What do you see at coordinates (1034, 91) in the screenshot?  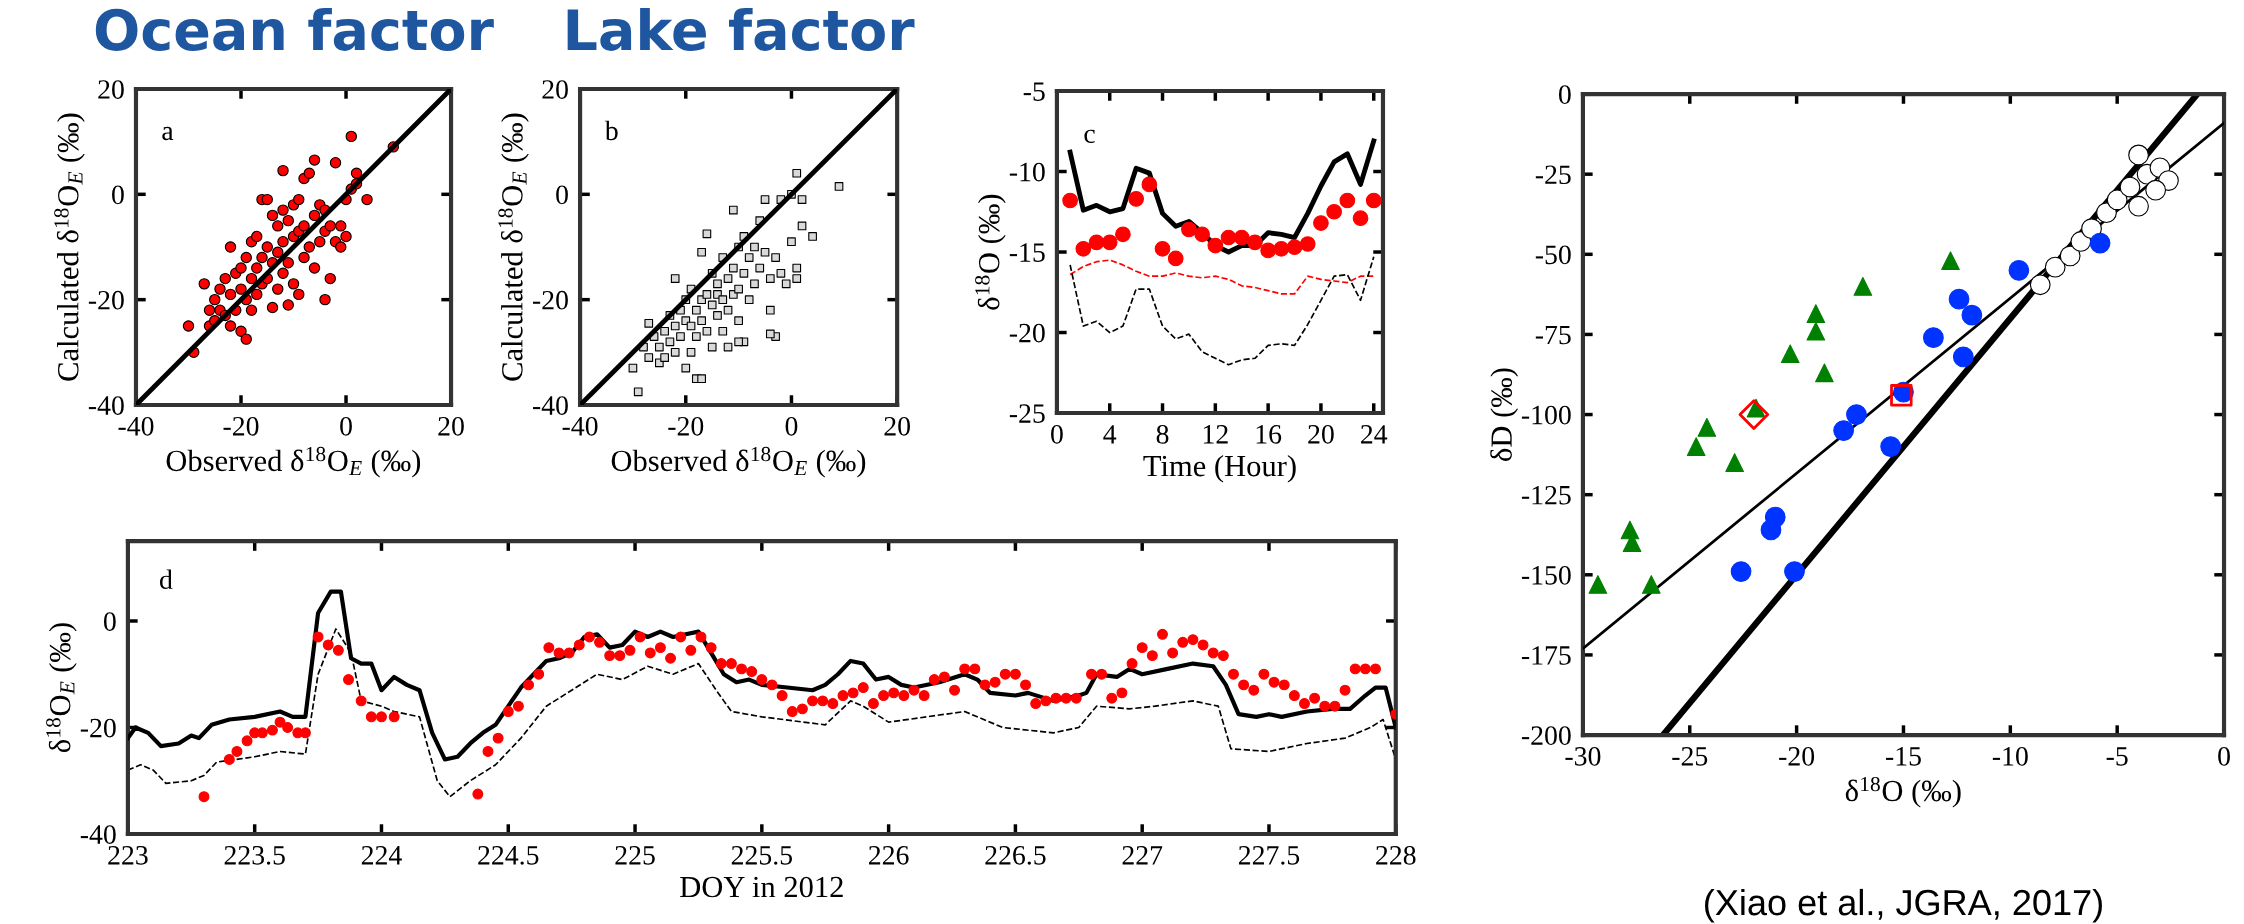 I see `y-tick-label: -5` at bounding box center [1034, 91].